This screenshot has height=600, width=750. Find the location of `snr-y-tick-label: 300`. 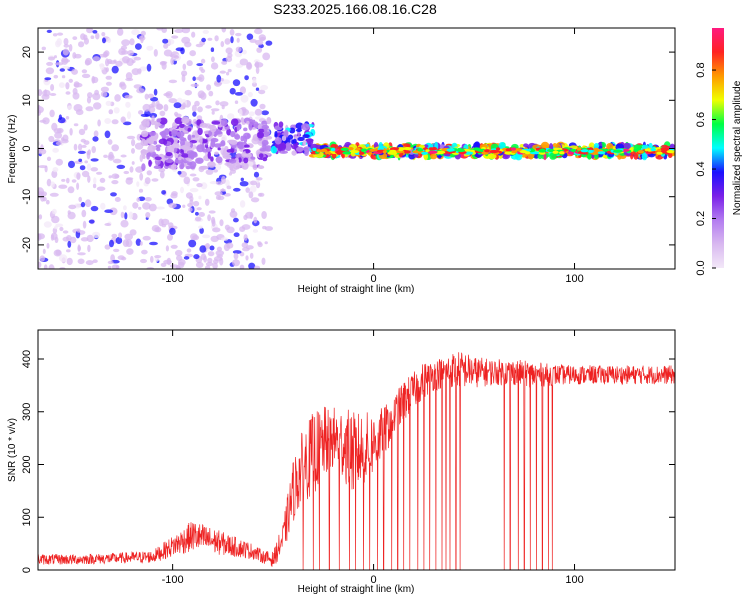

snr-y-tick-label: 300 is located at coordinates (27, 412).